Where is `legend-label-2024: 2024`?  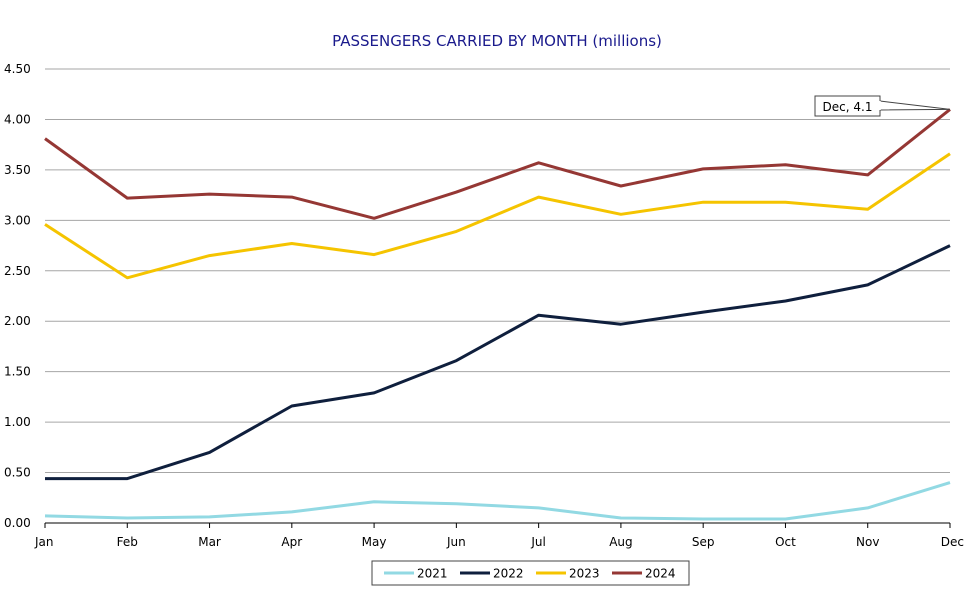
legend-label-2024: 2024 is located at coordinates (660, 574).